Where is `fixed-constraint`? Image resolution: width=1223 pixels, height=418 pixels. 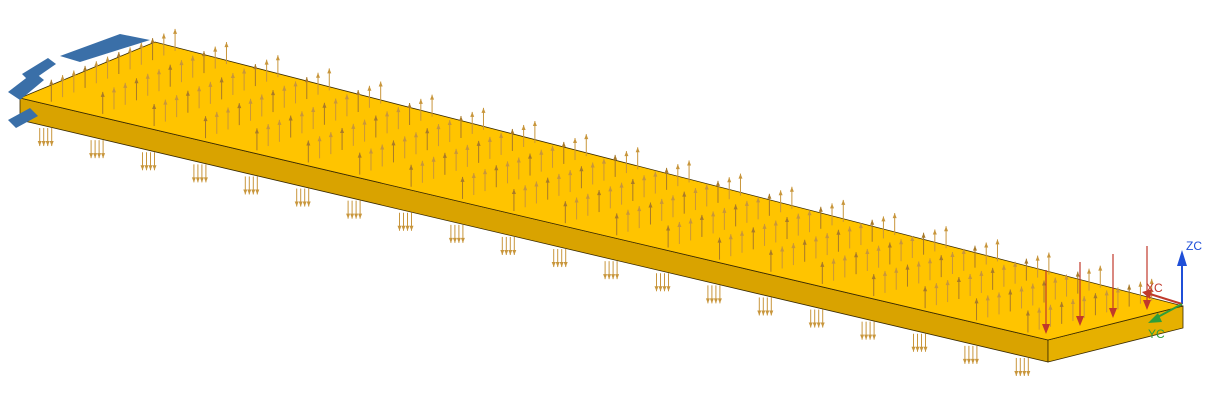
fixed-constraint is located at coordinates (79, 81).